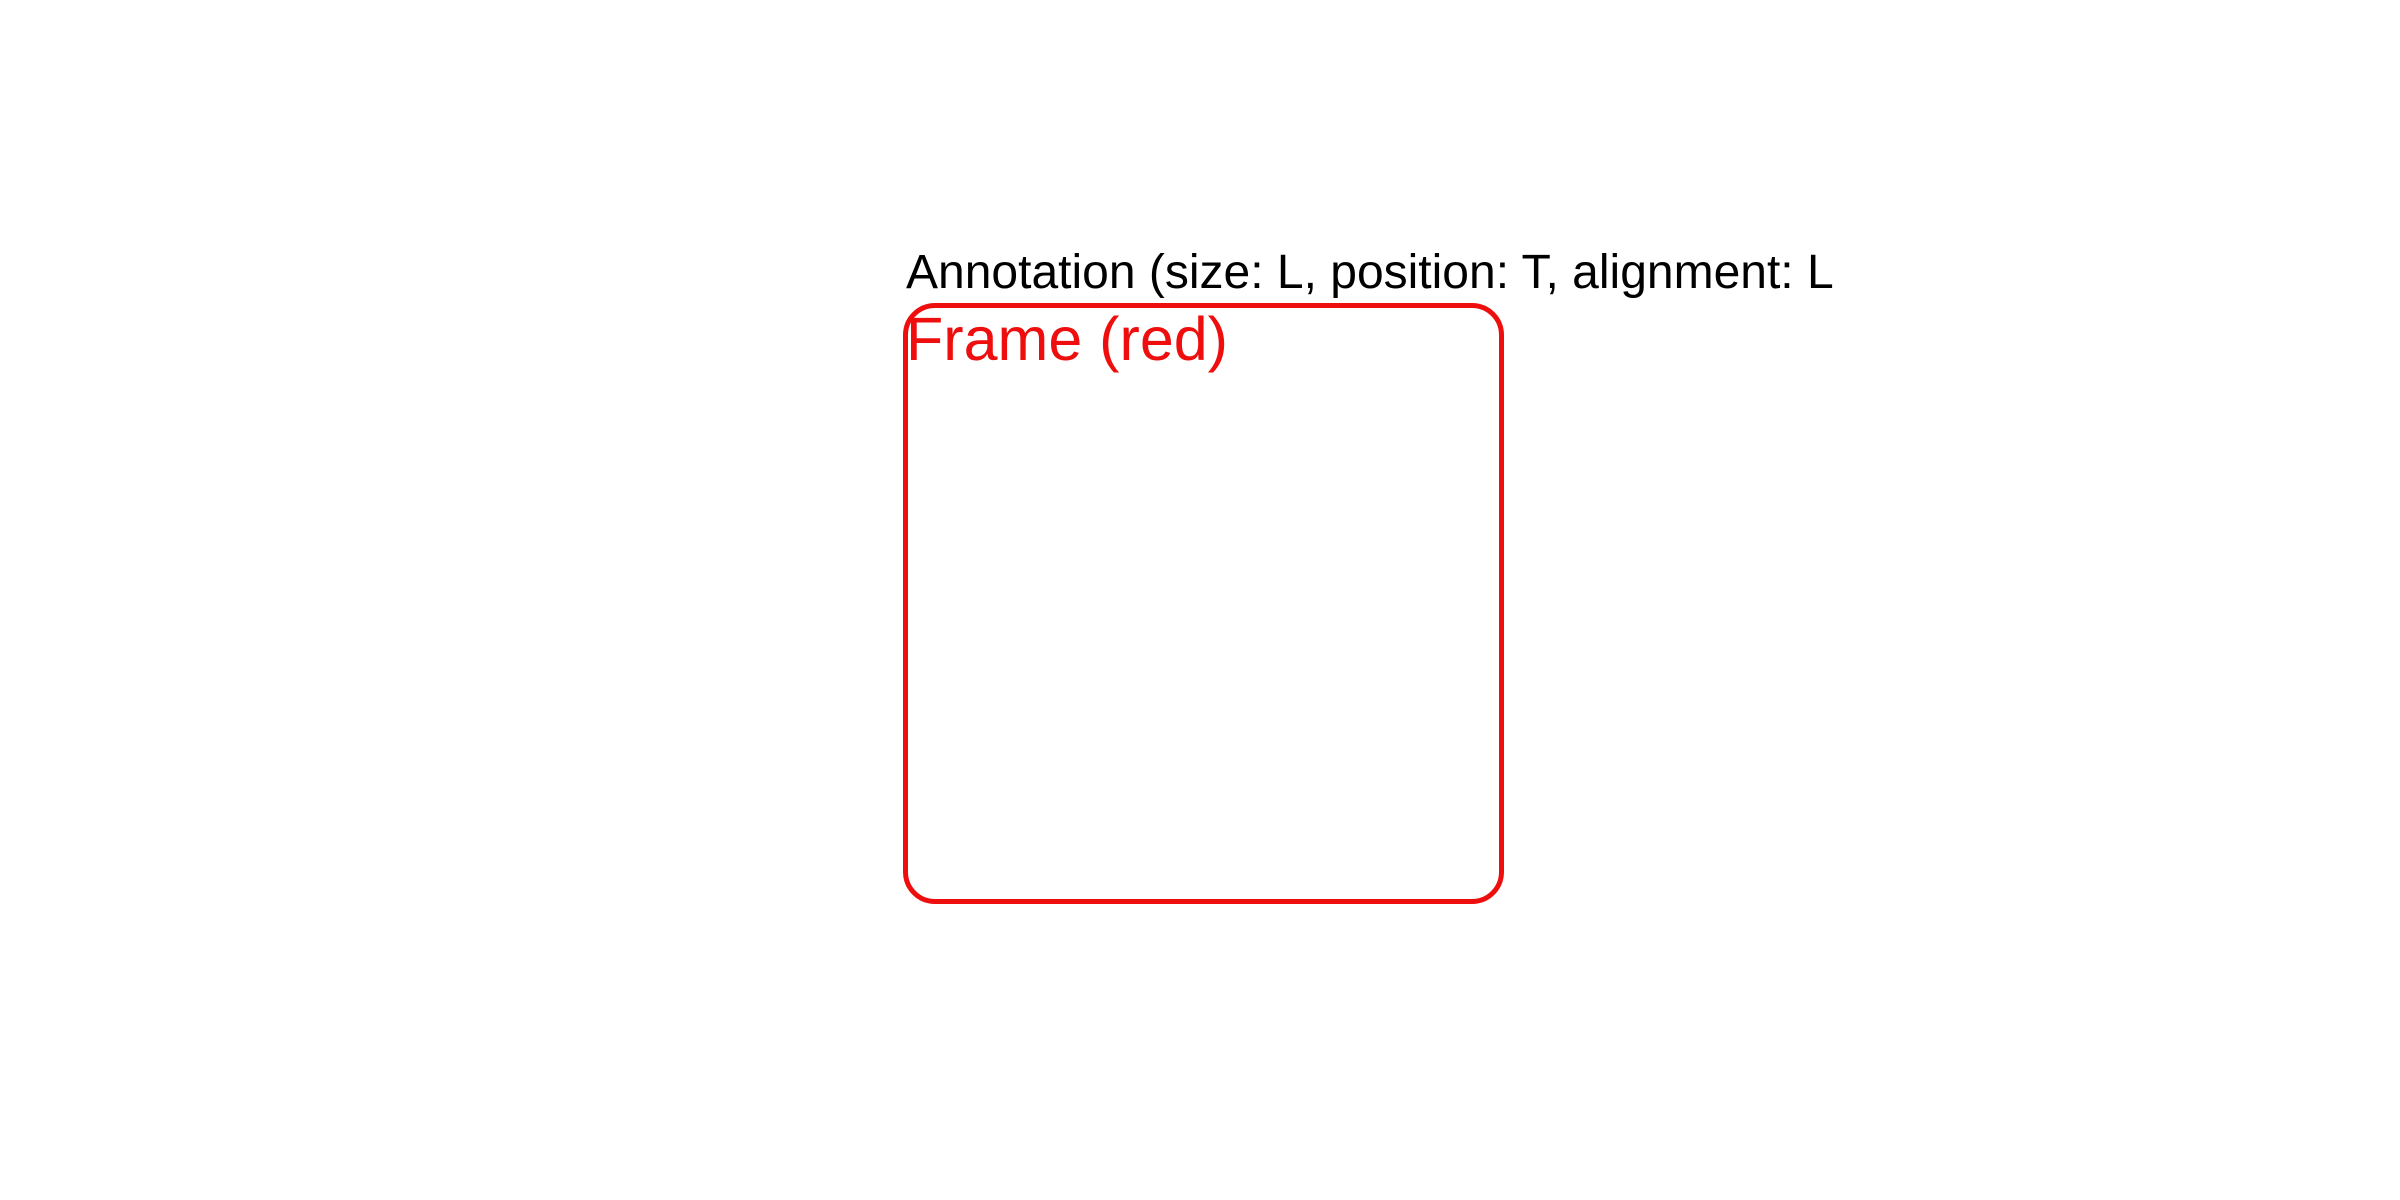 This screenshot has height=1200, width=2400. Describe the element at coordinates (1067, 339) in the screenshot. I see `frame-label: Frame (red)` at that location.